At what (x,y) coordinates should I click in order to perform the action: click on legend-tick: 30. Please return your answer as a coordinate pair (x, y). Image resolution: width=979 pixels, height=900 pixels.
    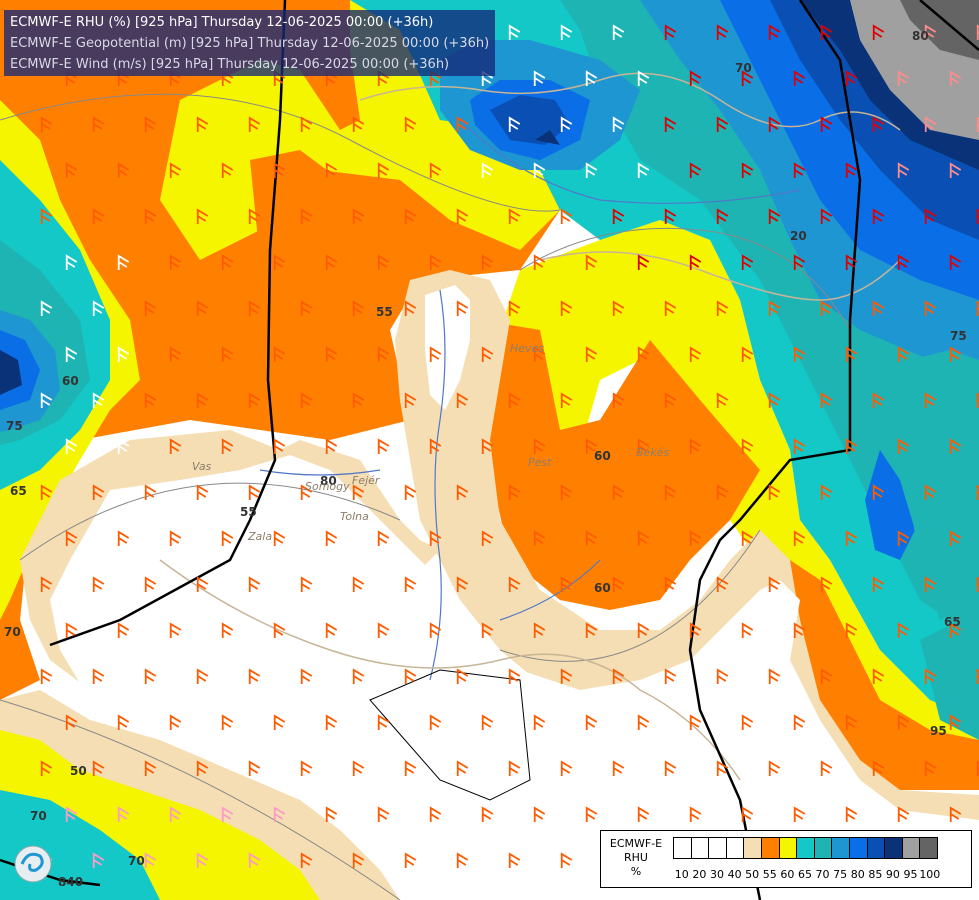
    Looking at the image, I should click on (716, 874).